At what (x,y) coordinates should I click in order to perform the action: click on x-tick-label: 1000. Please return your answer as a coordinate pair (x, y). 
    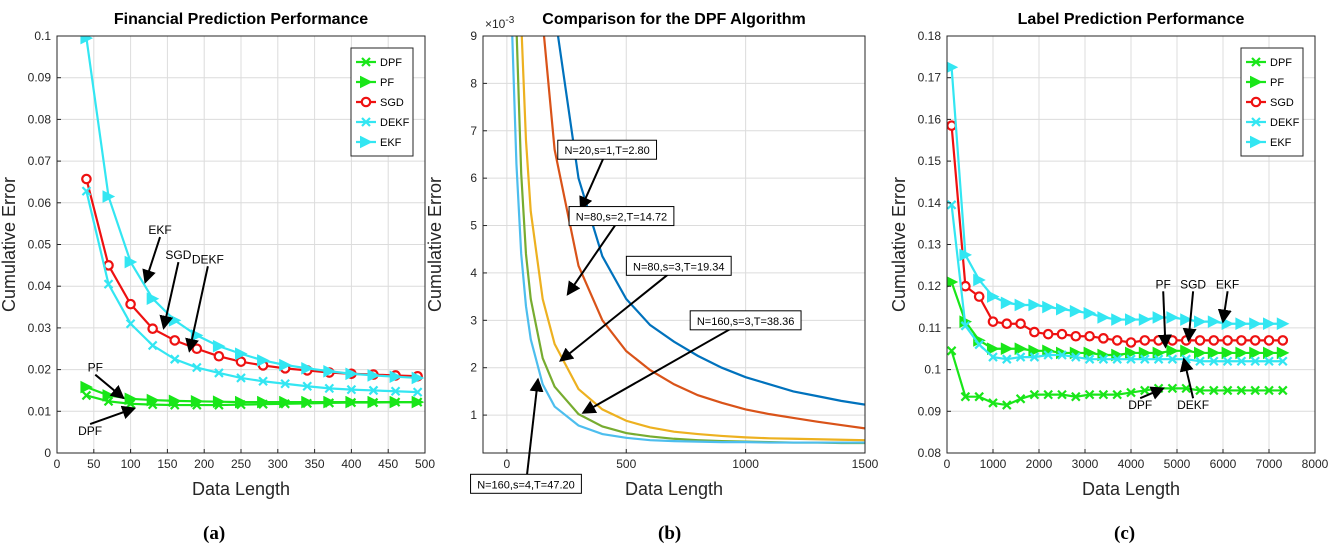
    Looking at the image, I should click on (745, 464).